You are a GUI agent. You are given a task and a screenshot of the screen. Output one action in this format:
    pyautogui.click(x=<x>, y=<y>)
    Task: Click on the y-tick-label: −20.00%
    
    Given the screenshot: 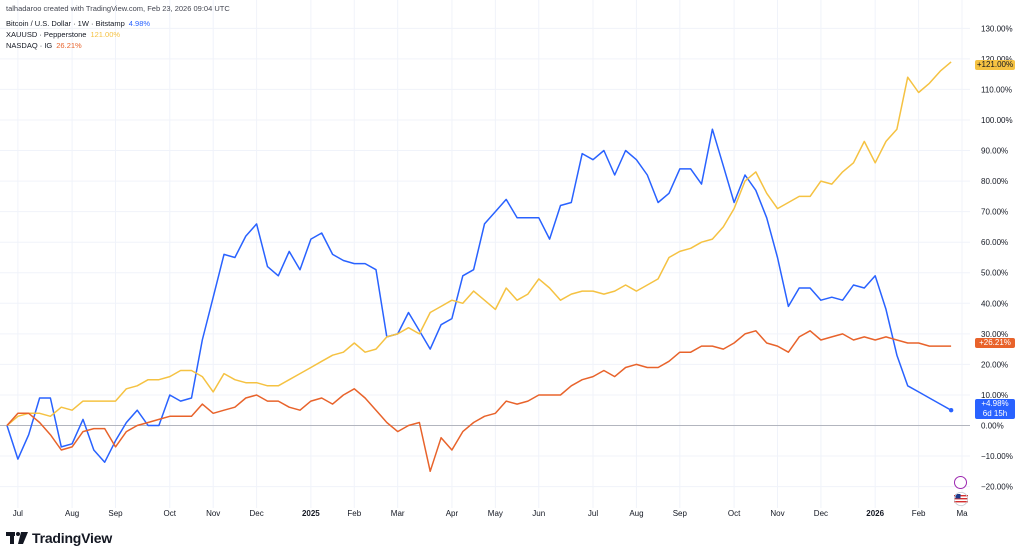 What is the action you would take?
    pyautogui.click(x=997, y=487)
    